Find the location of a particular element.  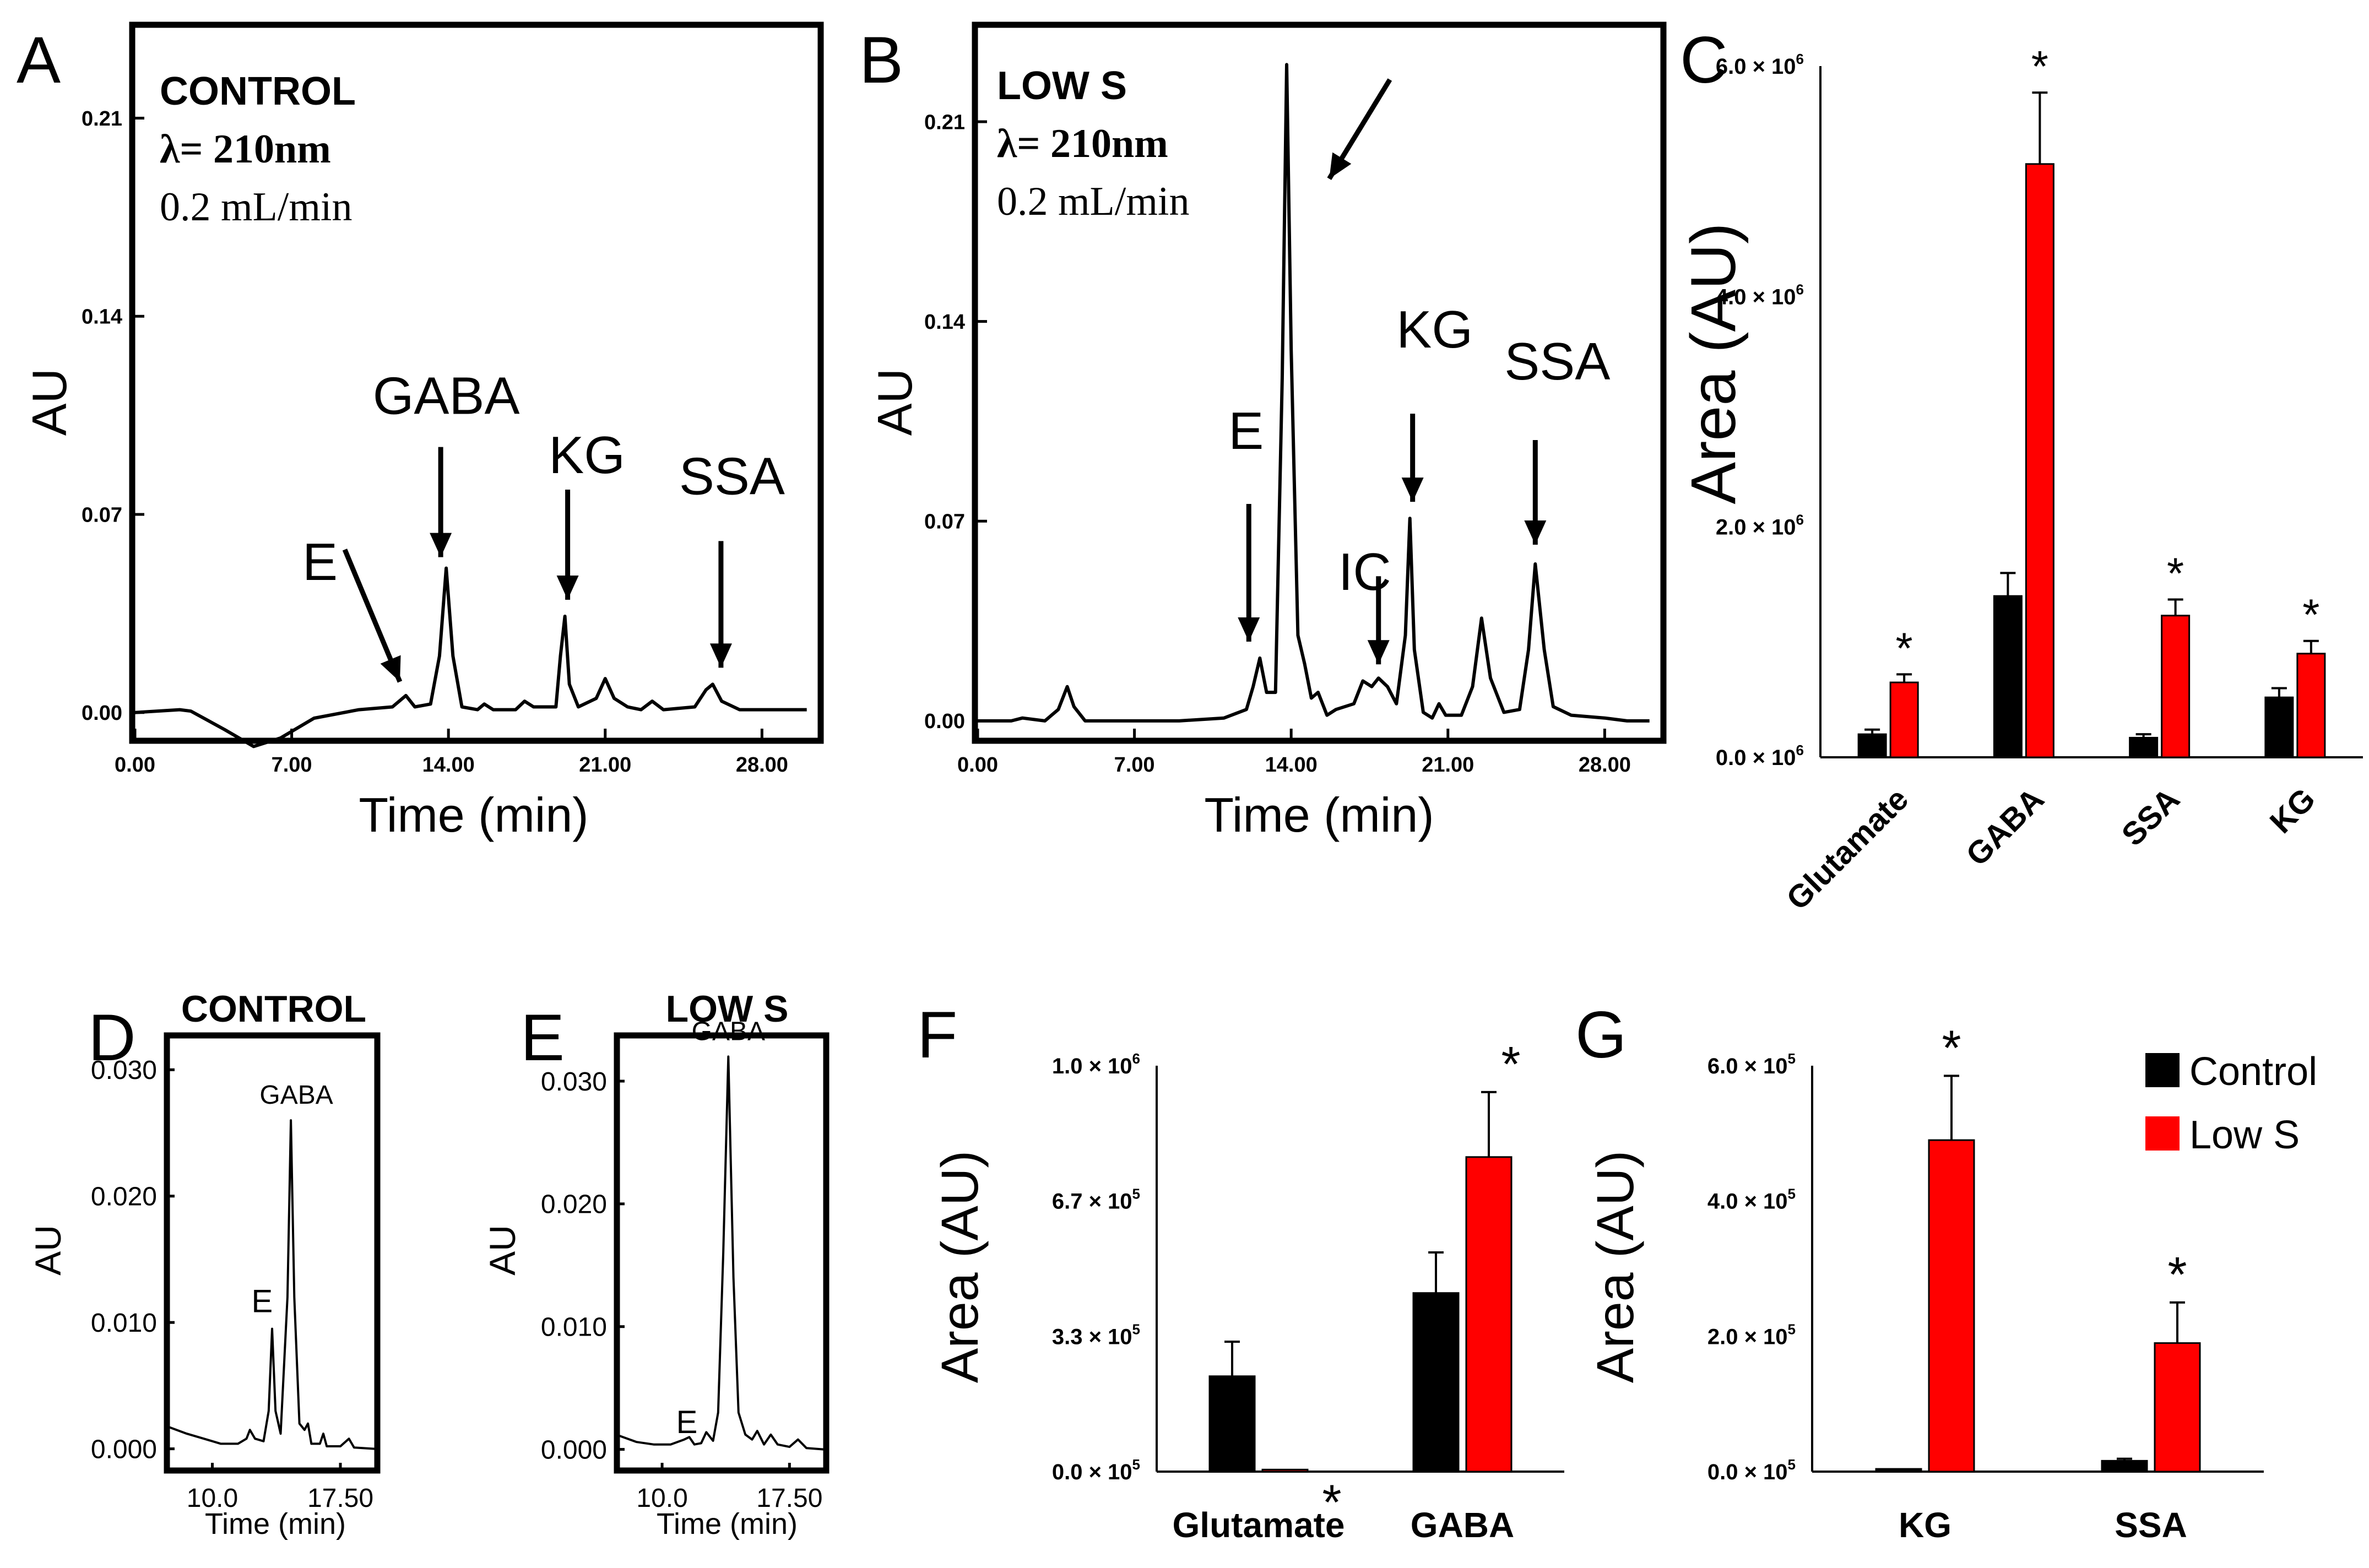

x-tick-label: 21.00 is located at coordinates (605, 765).